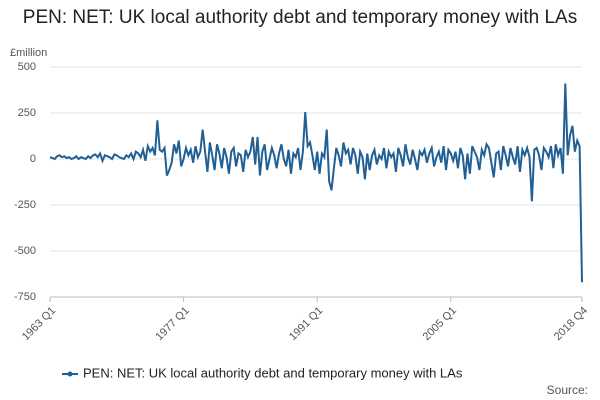 The image size is (600, 400). I want to click on y-tick-label: -500, so click(25, 251).